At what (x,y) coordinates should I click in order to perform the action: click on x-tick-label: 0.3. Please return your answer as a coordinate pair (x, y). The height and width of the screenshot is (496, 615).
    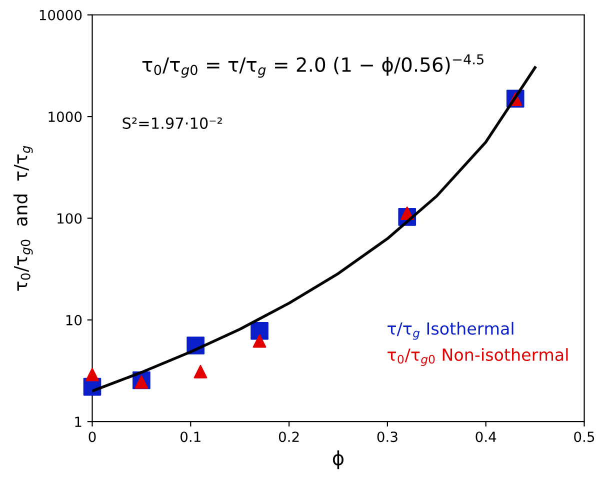
    Looking at the image, I should click on (387, 437).